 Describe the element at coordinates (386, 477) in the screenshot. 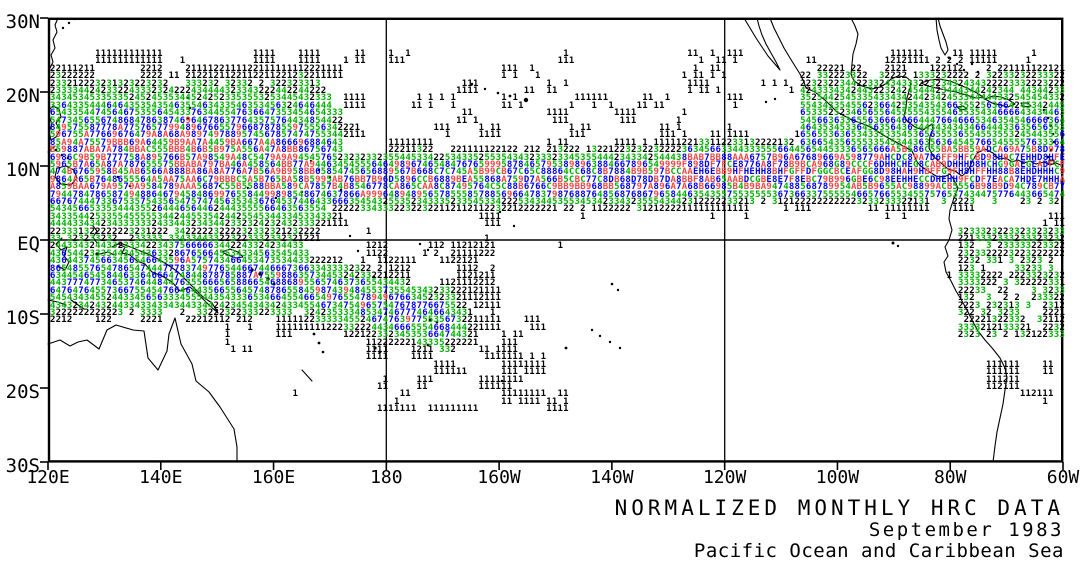

I see `x-axis-label: 180` at that location.